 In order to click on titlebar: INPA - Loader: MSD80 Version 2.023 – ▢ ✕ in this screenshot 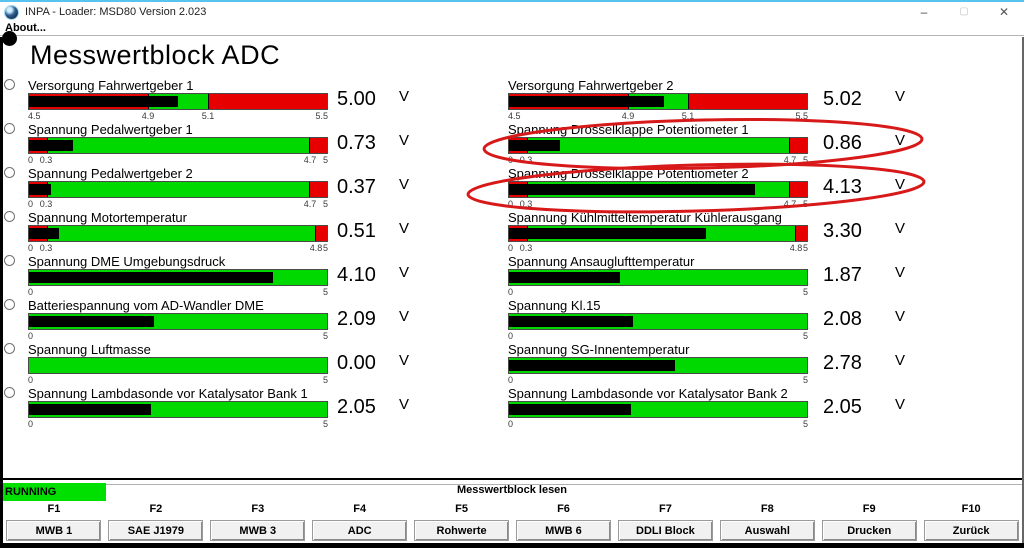, I will do `click(512, 11)`.